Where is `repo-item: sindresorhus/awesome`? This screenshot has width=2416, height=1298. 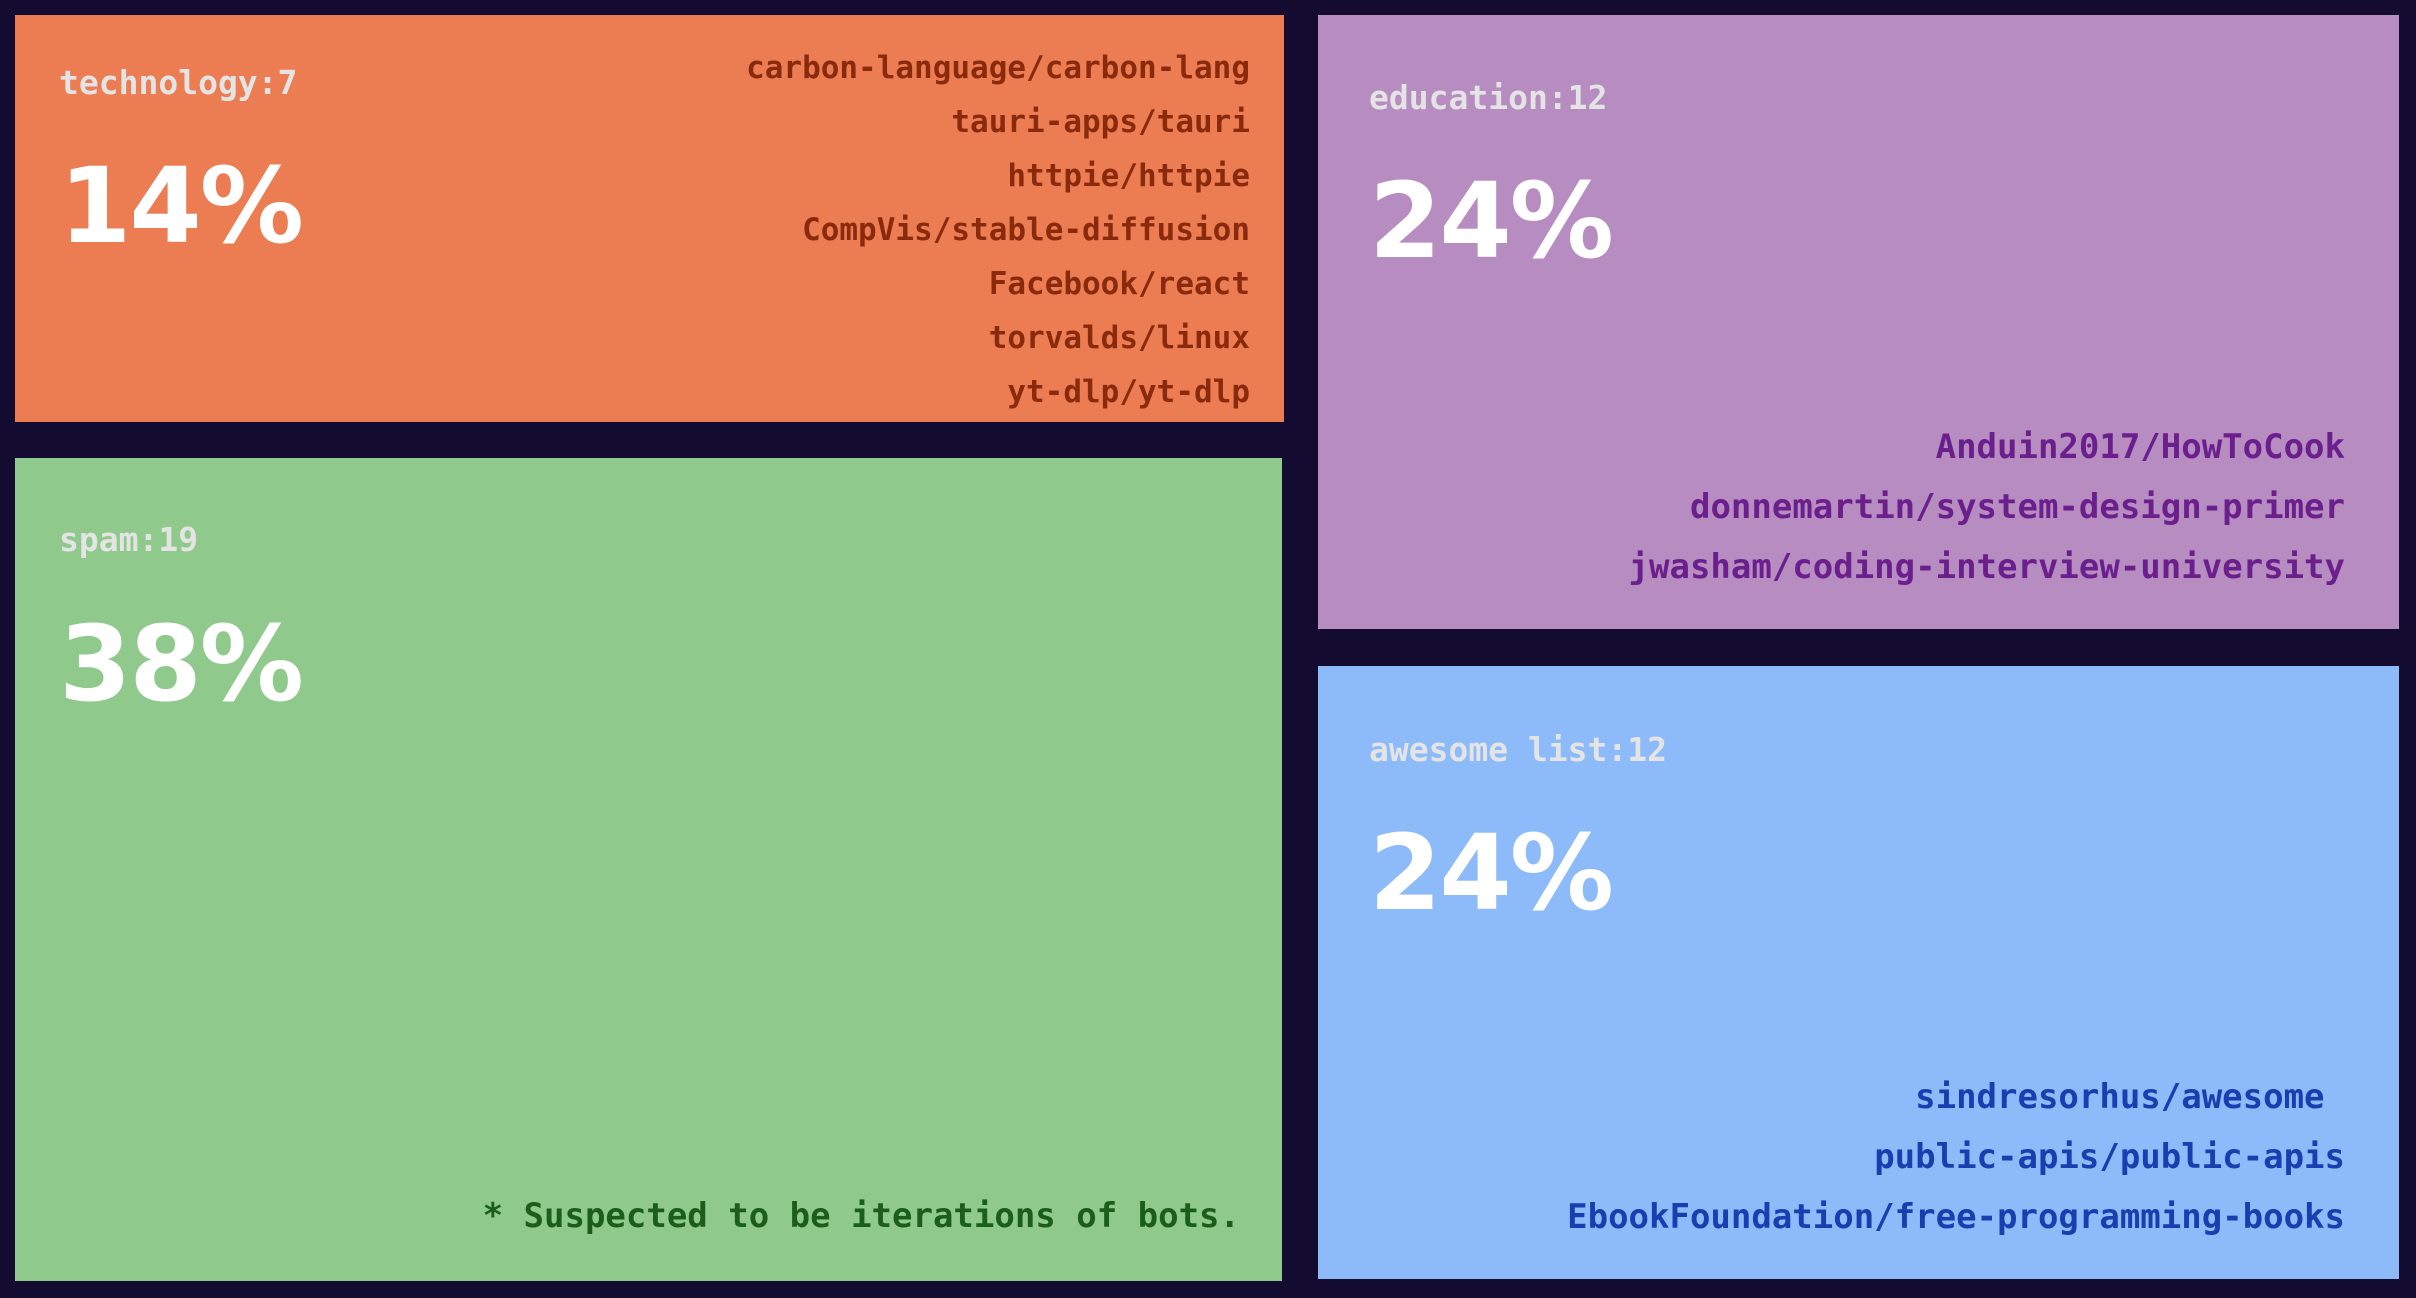
repo-item: sindresorhus/awesome is located at coordinates (2130, 1097).